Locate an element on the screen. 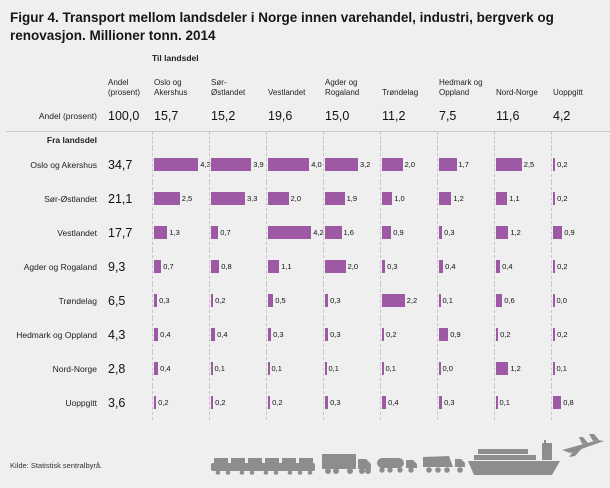 The image size is (610, 488). bar-value-label: 4,2 is located at coordinates (318, 233).